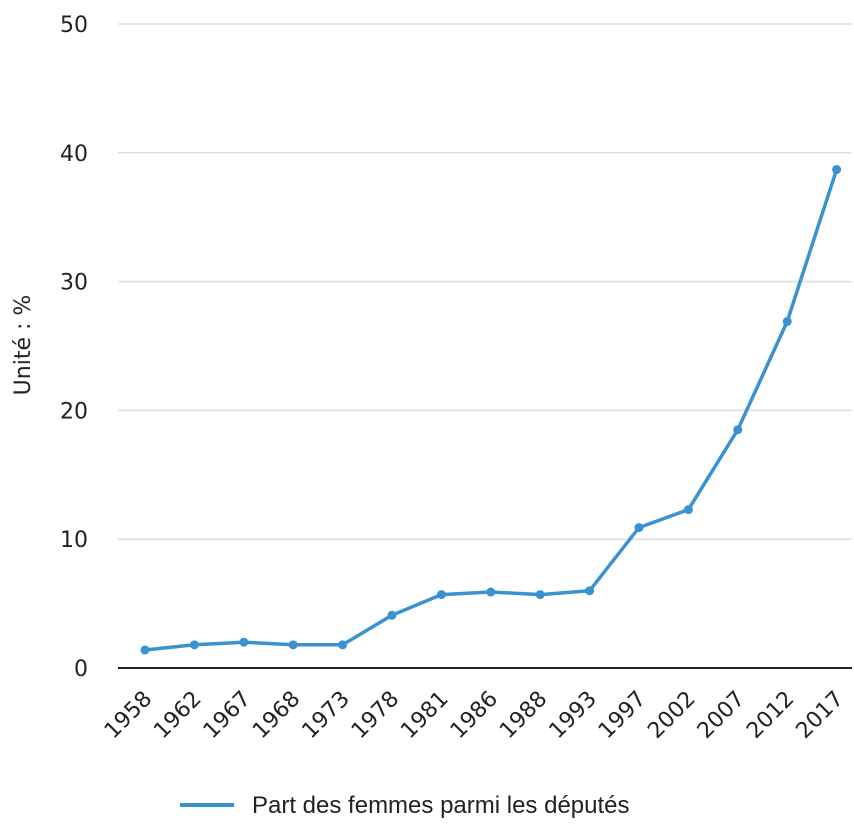 Image resolution: width=854 pixels, height=825 pixels. I want to click on legend: Part des femmes parmi les députés, so click(405, 805).